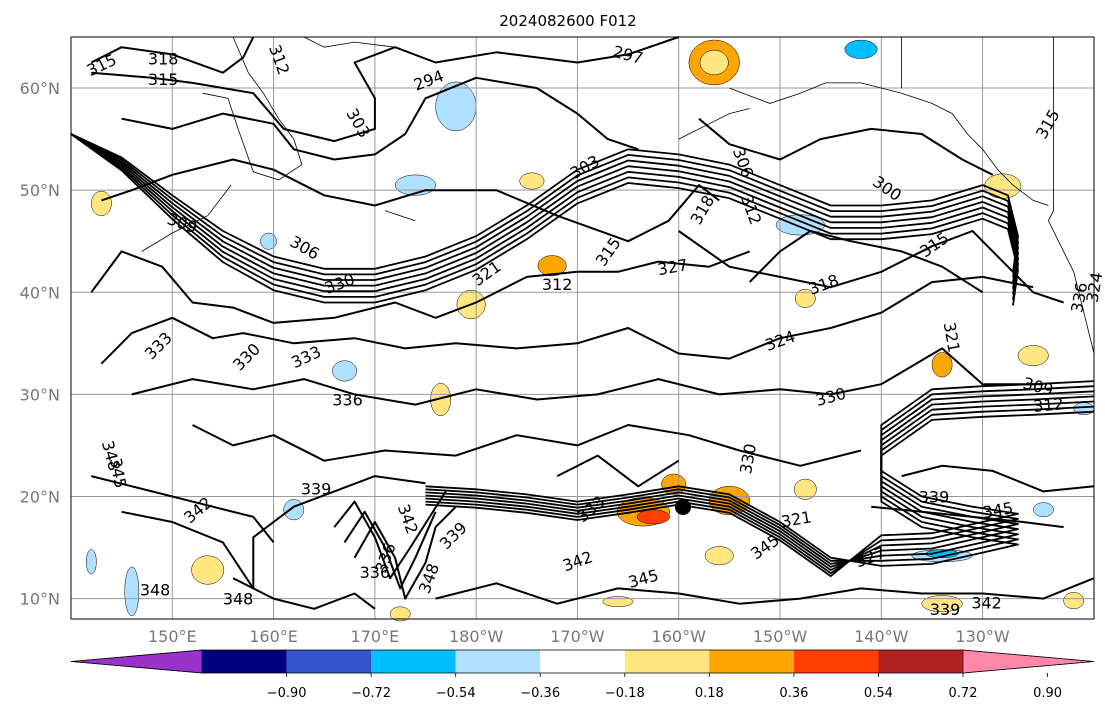  What do you see at coordinates (793, 693) in the screenshot?
I see `colorbar-tick-label: 0.36` at bounding box center [793, 693].